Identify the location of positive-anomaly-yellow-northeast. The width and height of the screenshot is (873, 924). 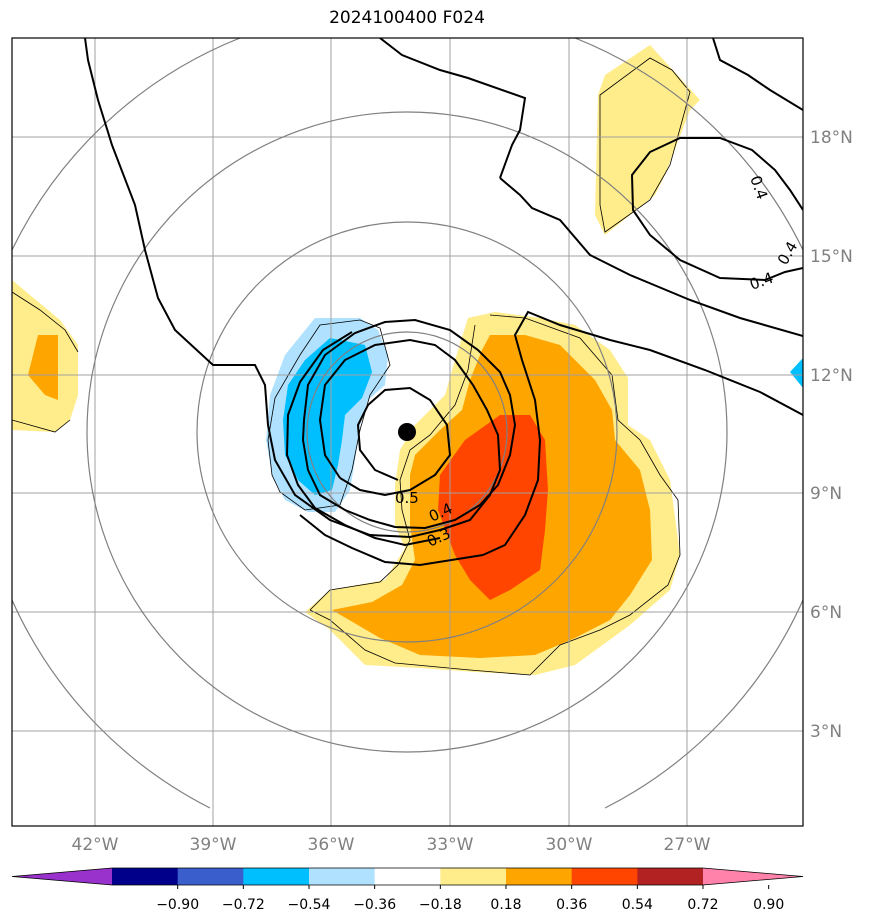
(647, 140).